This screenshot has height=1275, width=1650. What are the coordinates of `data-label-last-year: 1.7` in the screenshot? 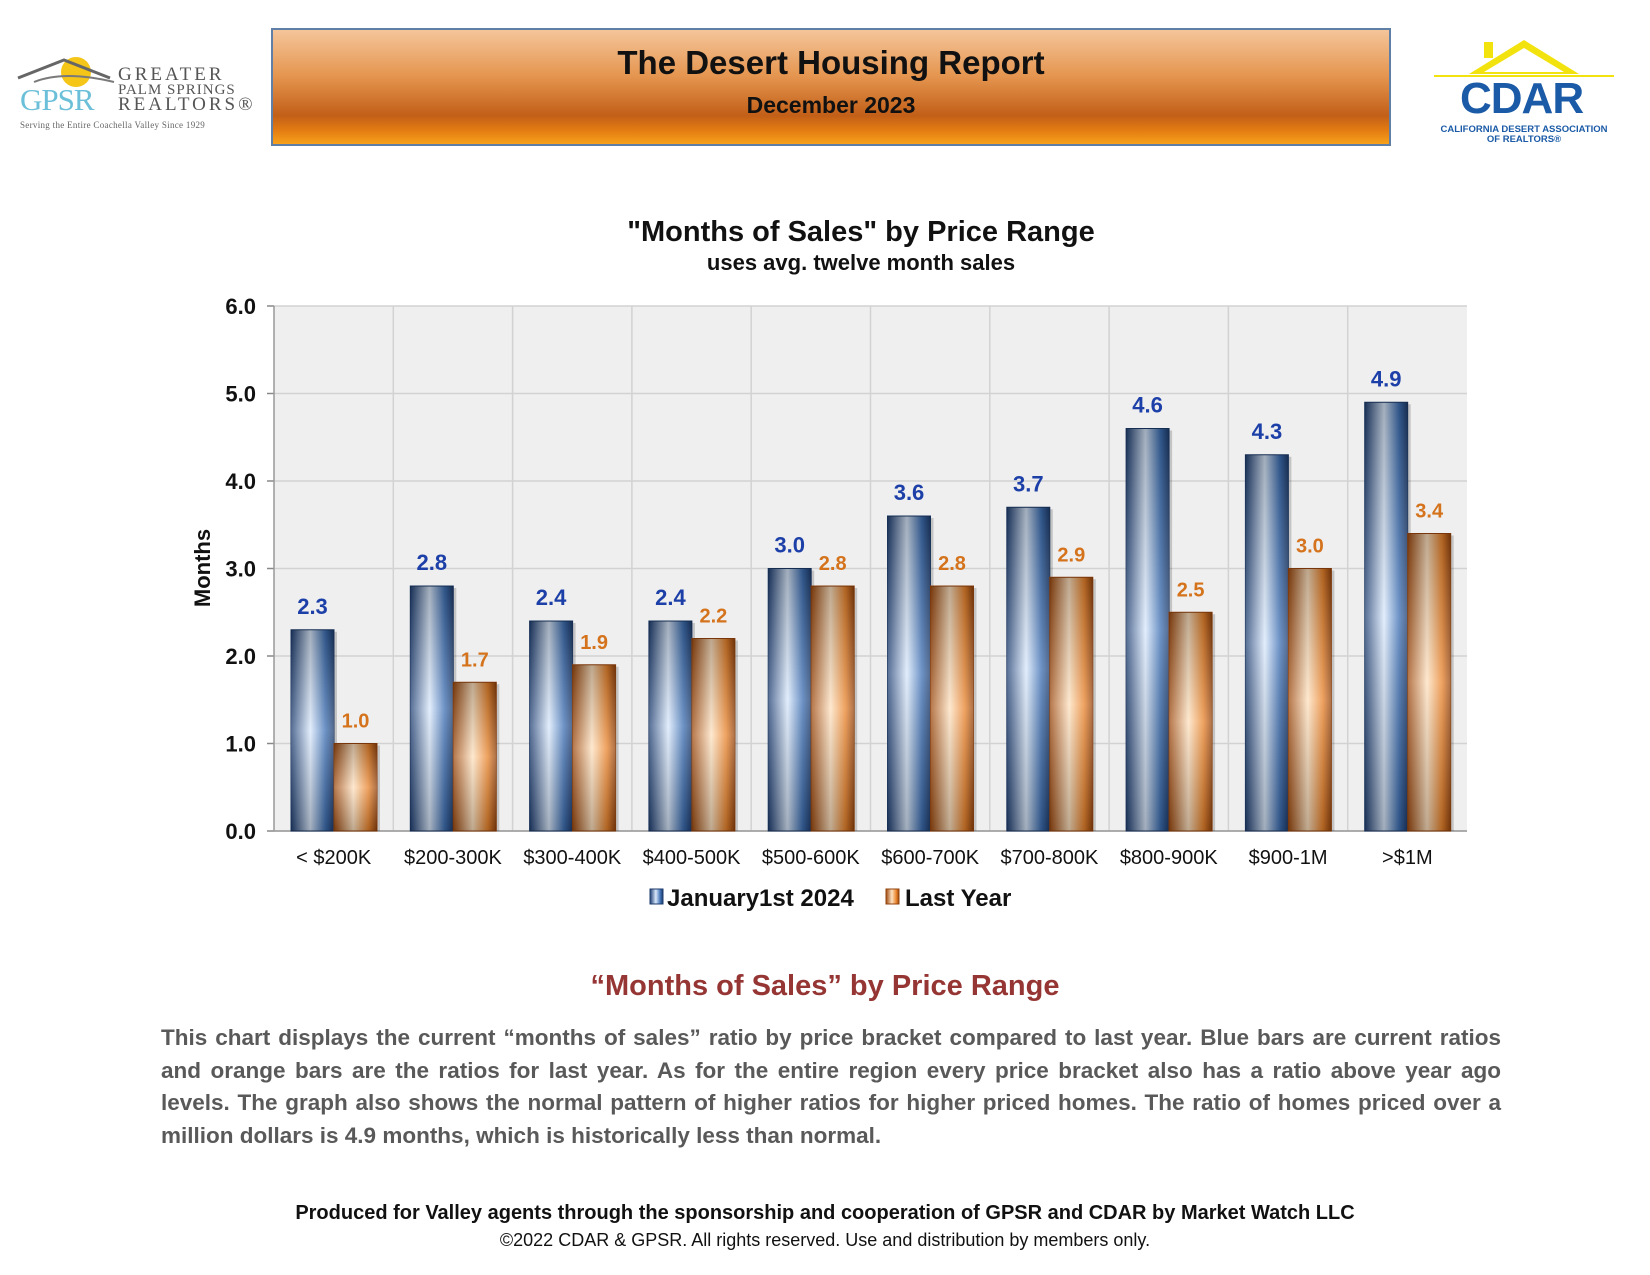 It's located at (475, 660).